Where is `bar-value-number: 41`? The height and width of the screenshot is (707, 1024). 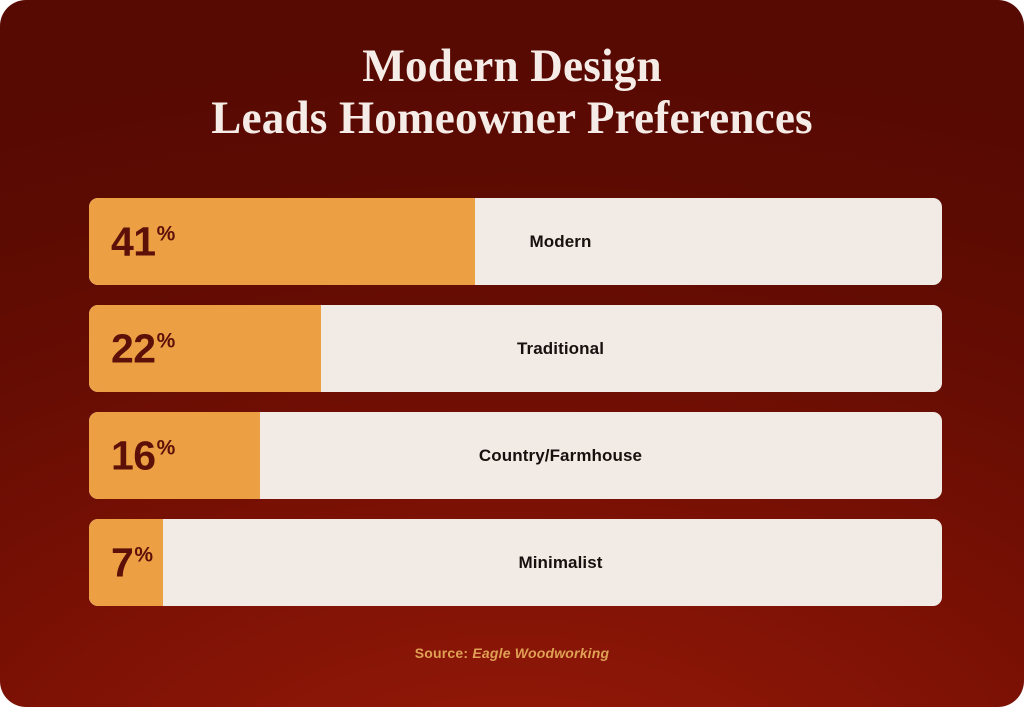
bar-value-number: 41 is located at coordinates (133, 241).